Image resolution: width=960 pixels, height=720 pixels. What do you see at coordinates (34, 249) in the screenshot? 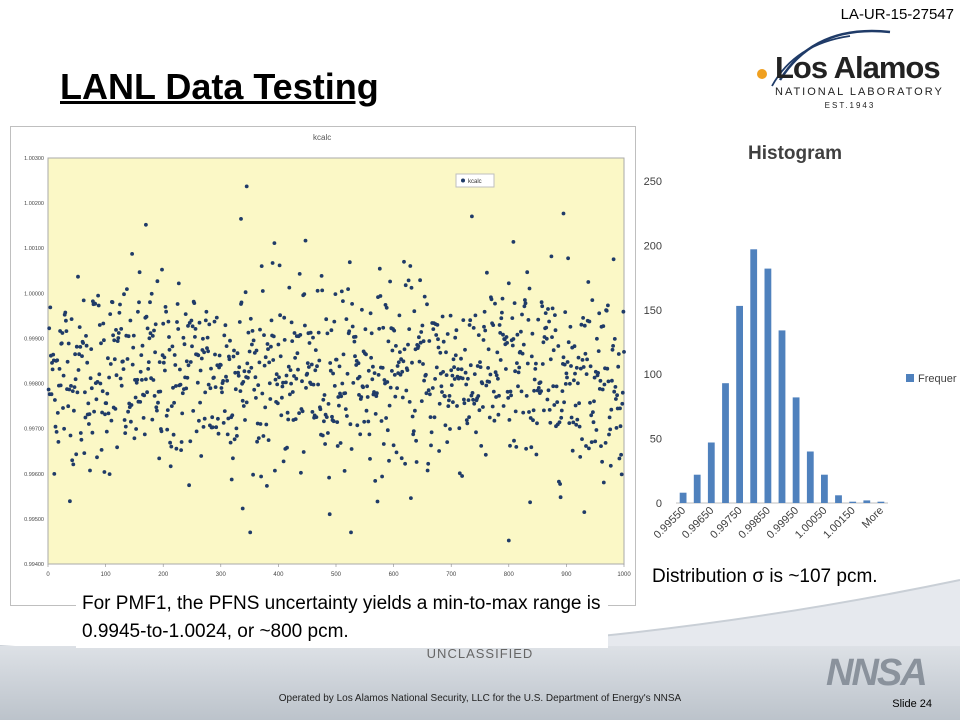
I see `scatter-y-tick-label: 1.00100` at bounding box center [34, 249].